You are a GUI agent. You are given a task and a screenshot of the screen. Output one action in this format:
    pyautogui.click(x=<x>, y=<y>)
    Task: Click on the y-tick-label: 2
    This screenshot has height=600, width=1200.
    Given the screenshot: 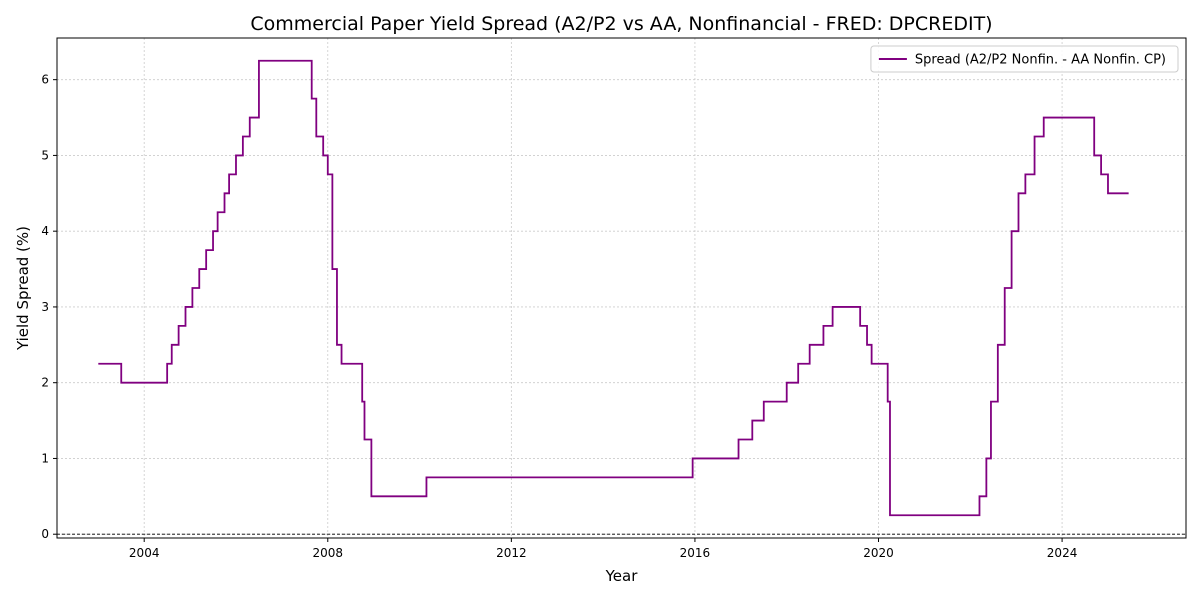 What is the action you would take?
    pyautogui.click(x=45, y=383)
    